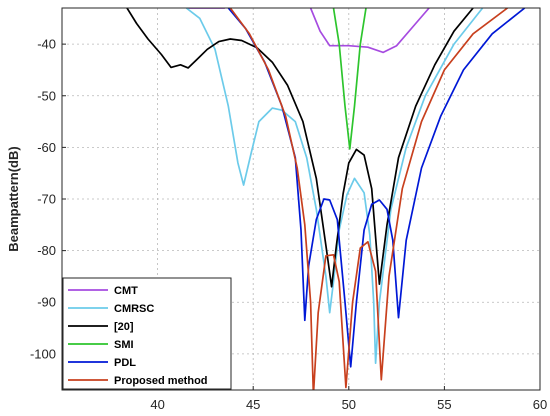 The height and width of the screenshot is (416, 550). I want to click on y-tick-label: -60, so click(46, 147).